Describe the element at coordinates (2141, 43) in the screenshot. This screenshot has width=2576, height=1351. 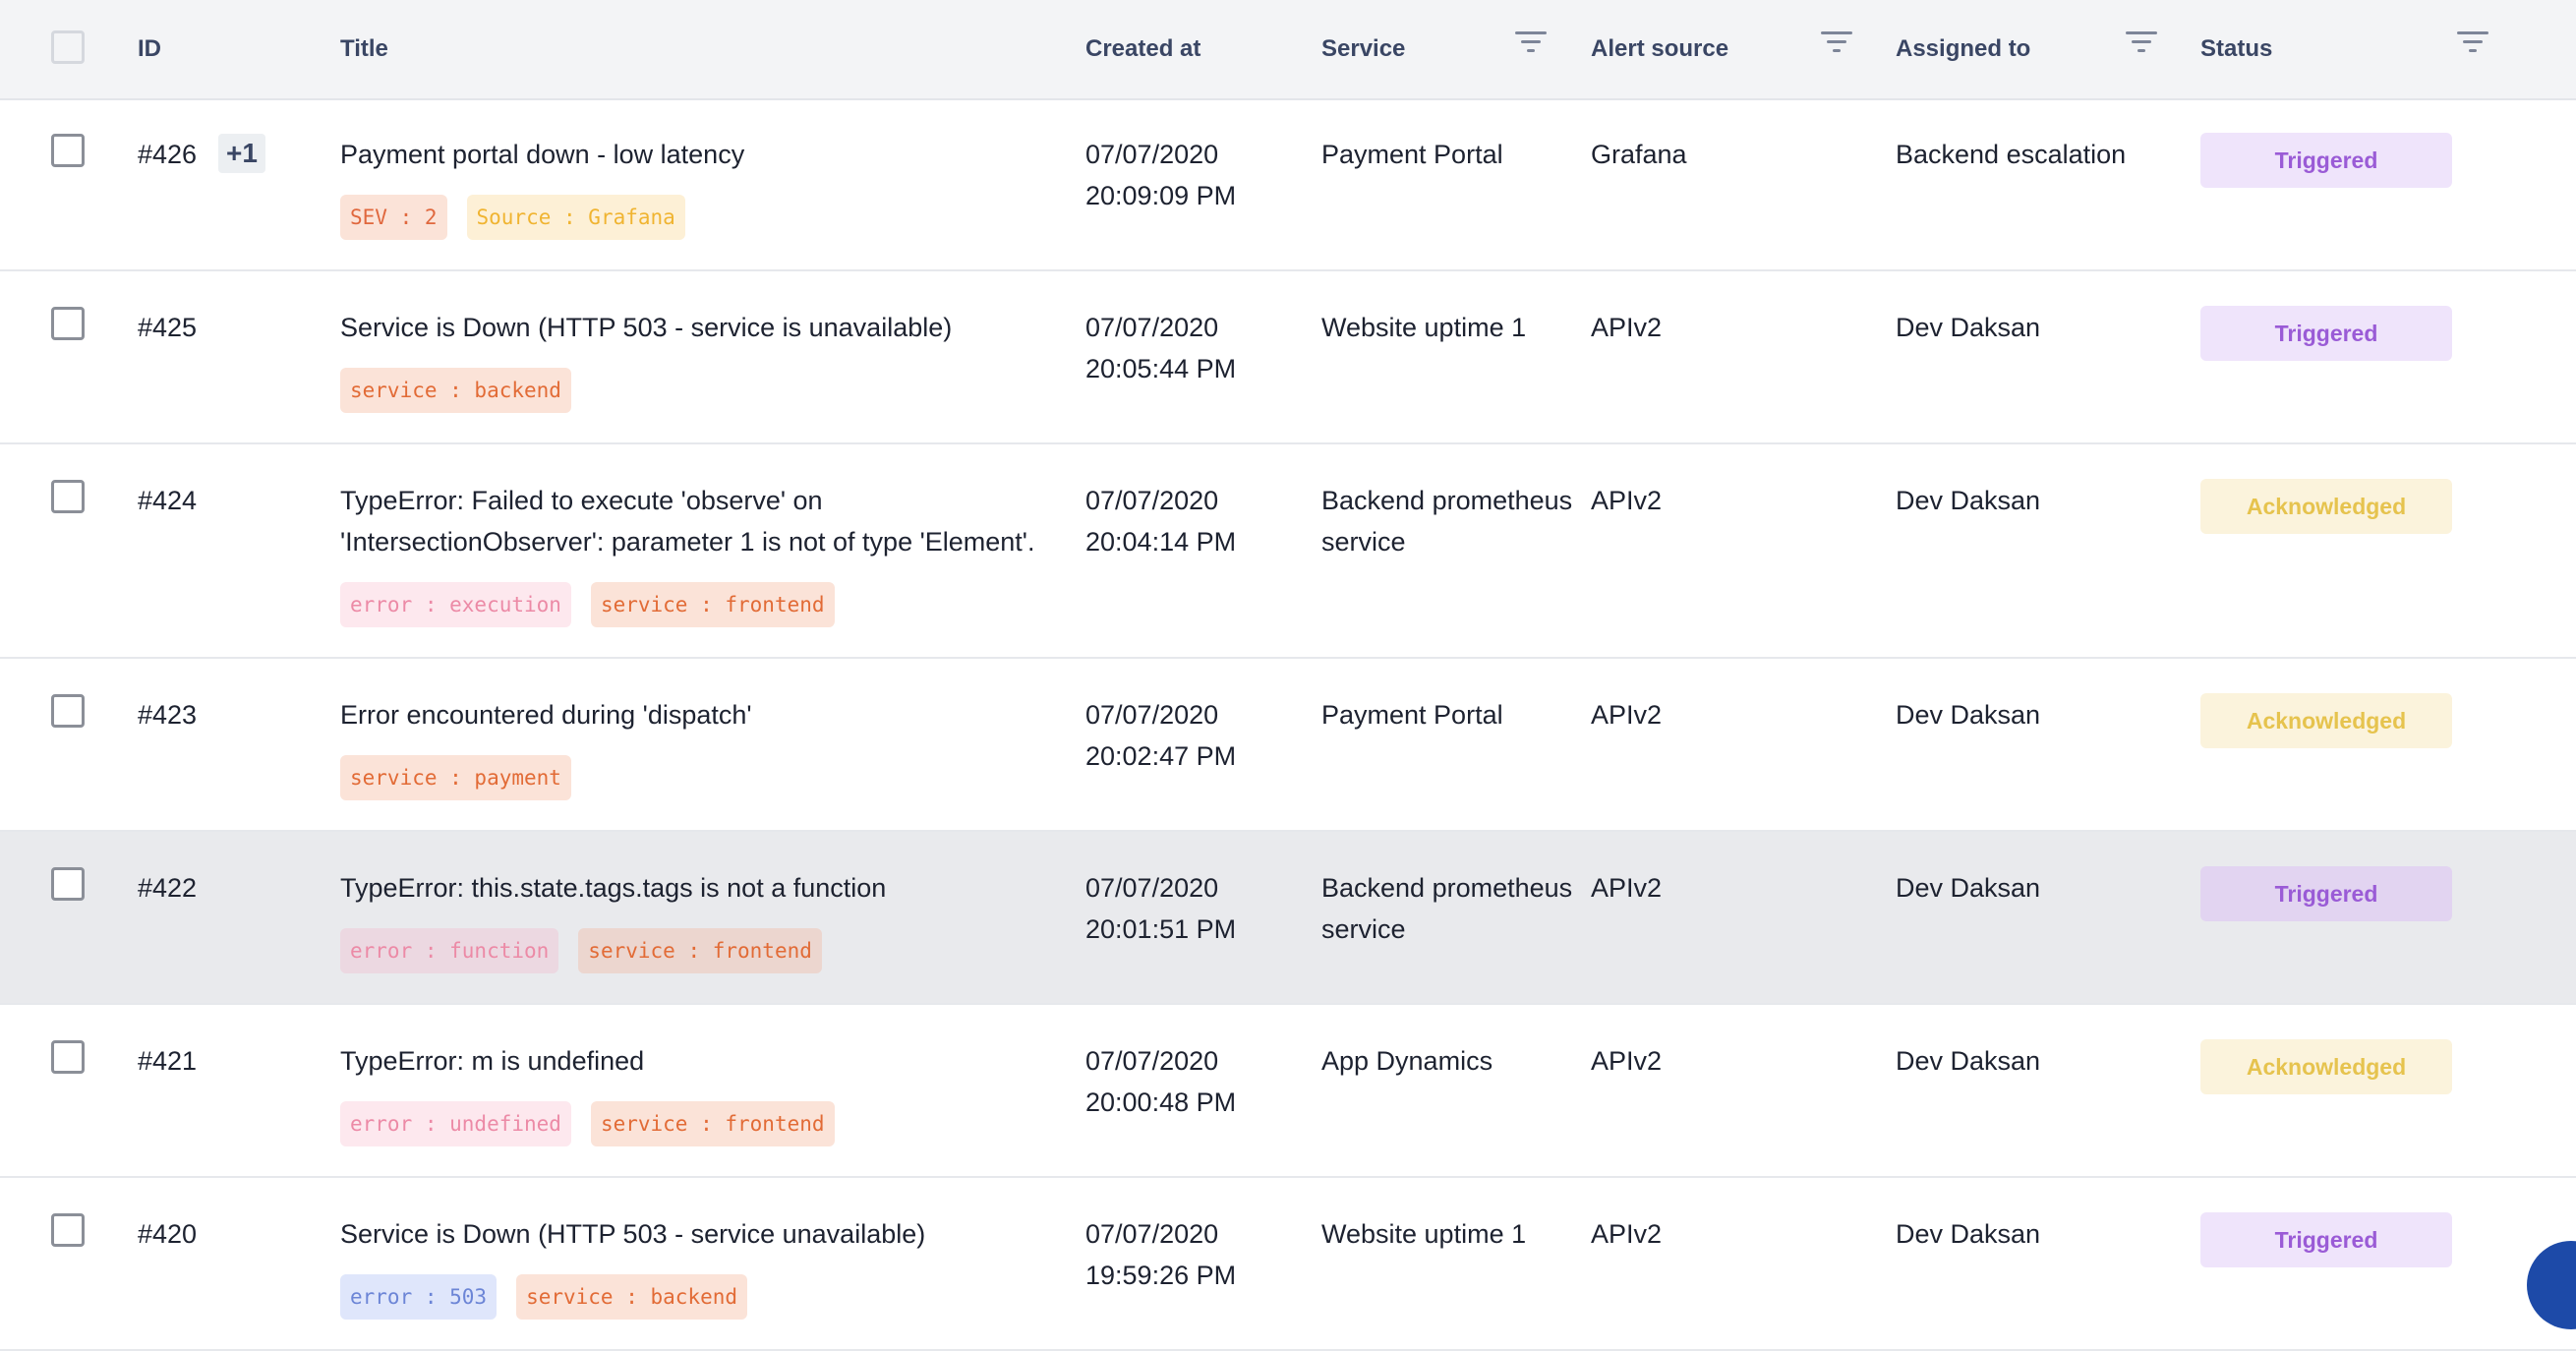
I see `assigned-to-filter-icon` at that location.